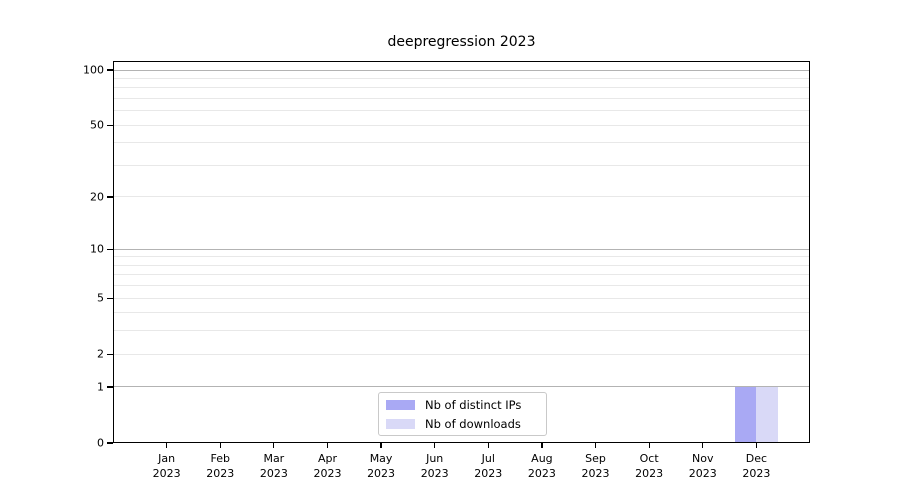  What do you see at coordinates (100, 443) in the screenshot?
I see `y-tick-label: 0` at bounding box center [100, 443].